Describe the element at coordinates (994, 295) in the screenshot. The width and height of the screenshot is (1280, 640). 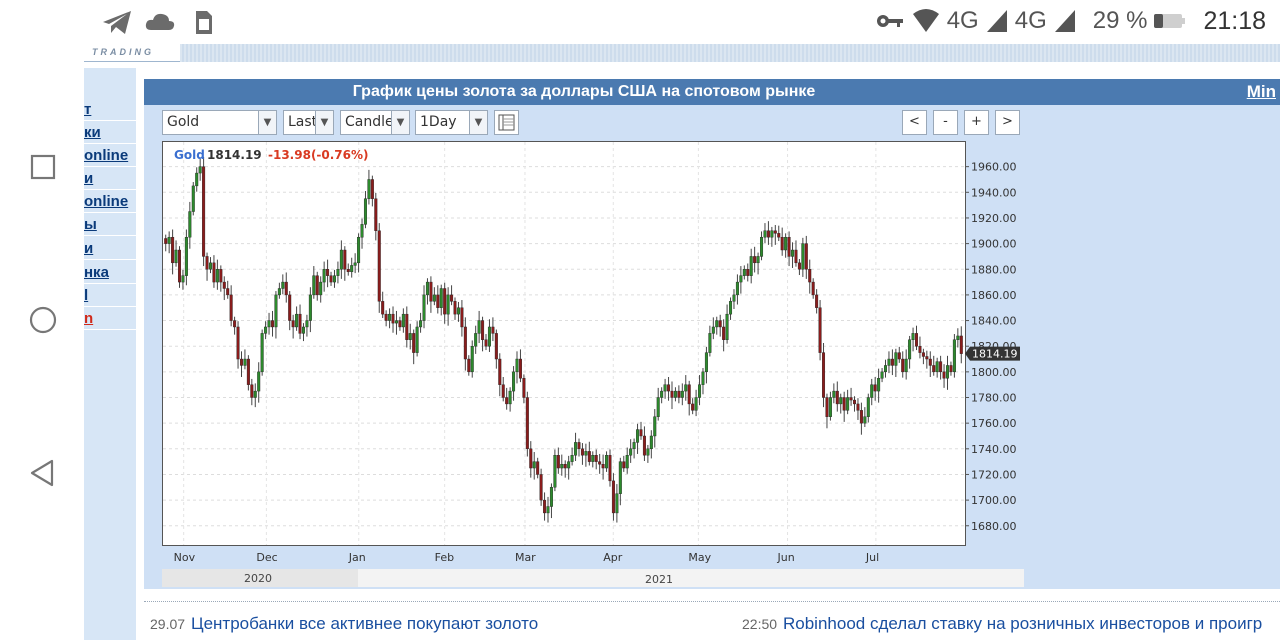
I see `y-tick-label: 1860.00` at that location.